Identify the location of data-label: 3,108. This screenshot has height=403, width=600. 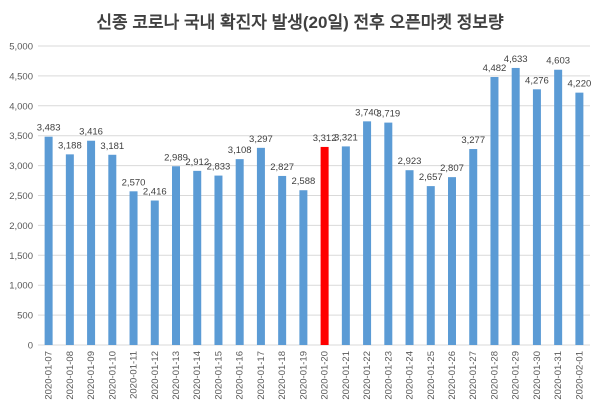
(240, 150).